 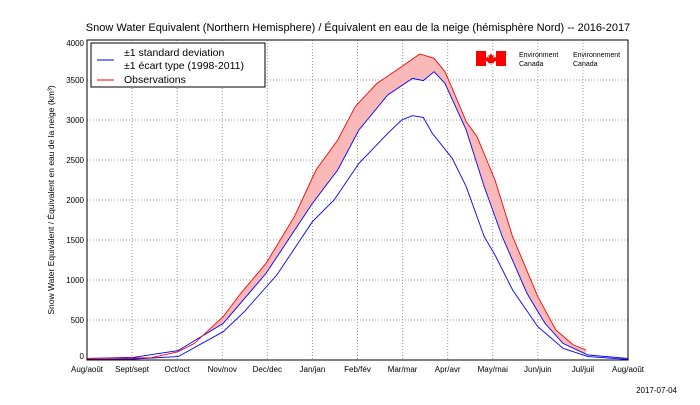 What do you see at coordinates (403, 369) in the screenshot?
I see `x-tick-label: Mar/mar` at bounding box center [403, 369].